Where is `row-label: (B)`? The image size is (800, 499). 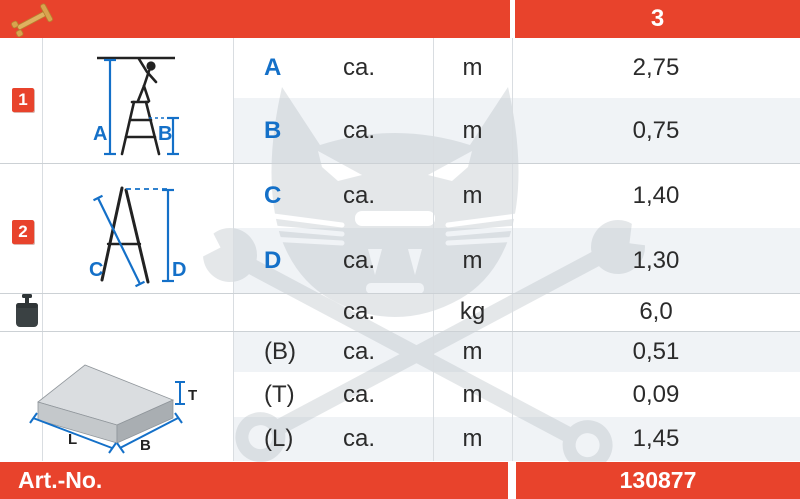 row-label: (B) is located at coordinates (280, 351).